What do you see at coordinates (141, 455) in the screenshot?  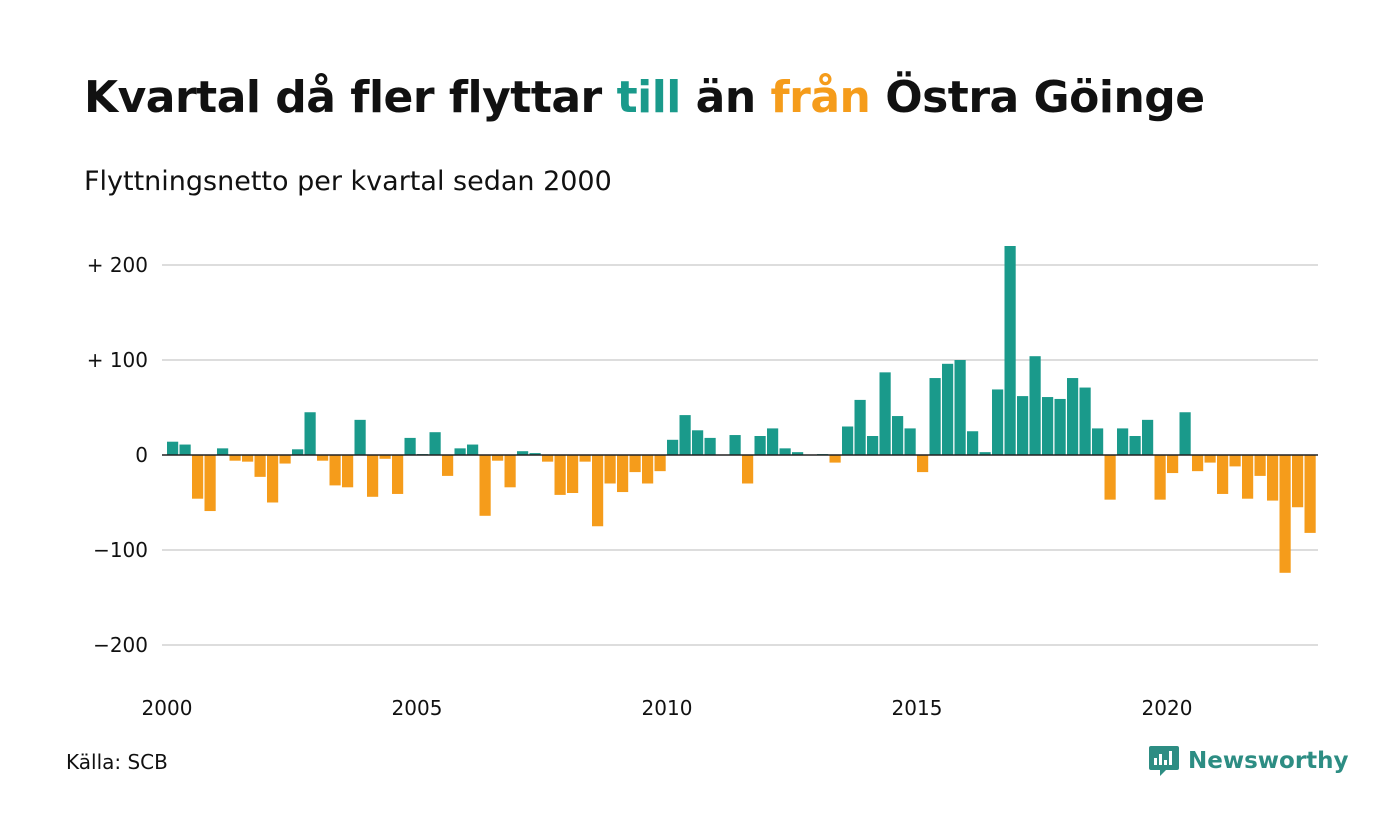 I see `y-tick-label: 0` at bounding box center [141, 455].